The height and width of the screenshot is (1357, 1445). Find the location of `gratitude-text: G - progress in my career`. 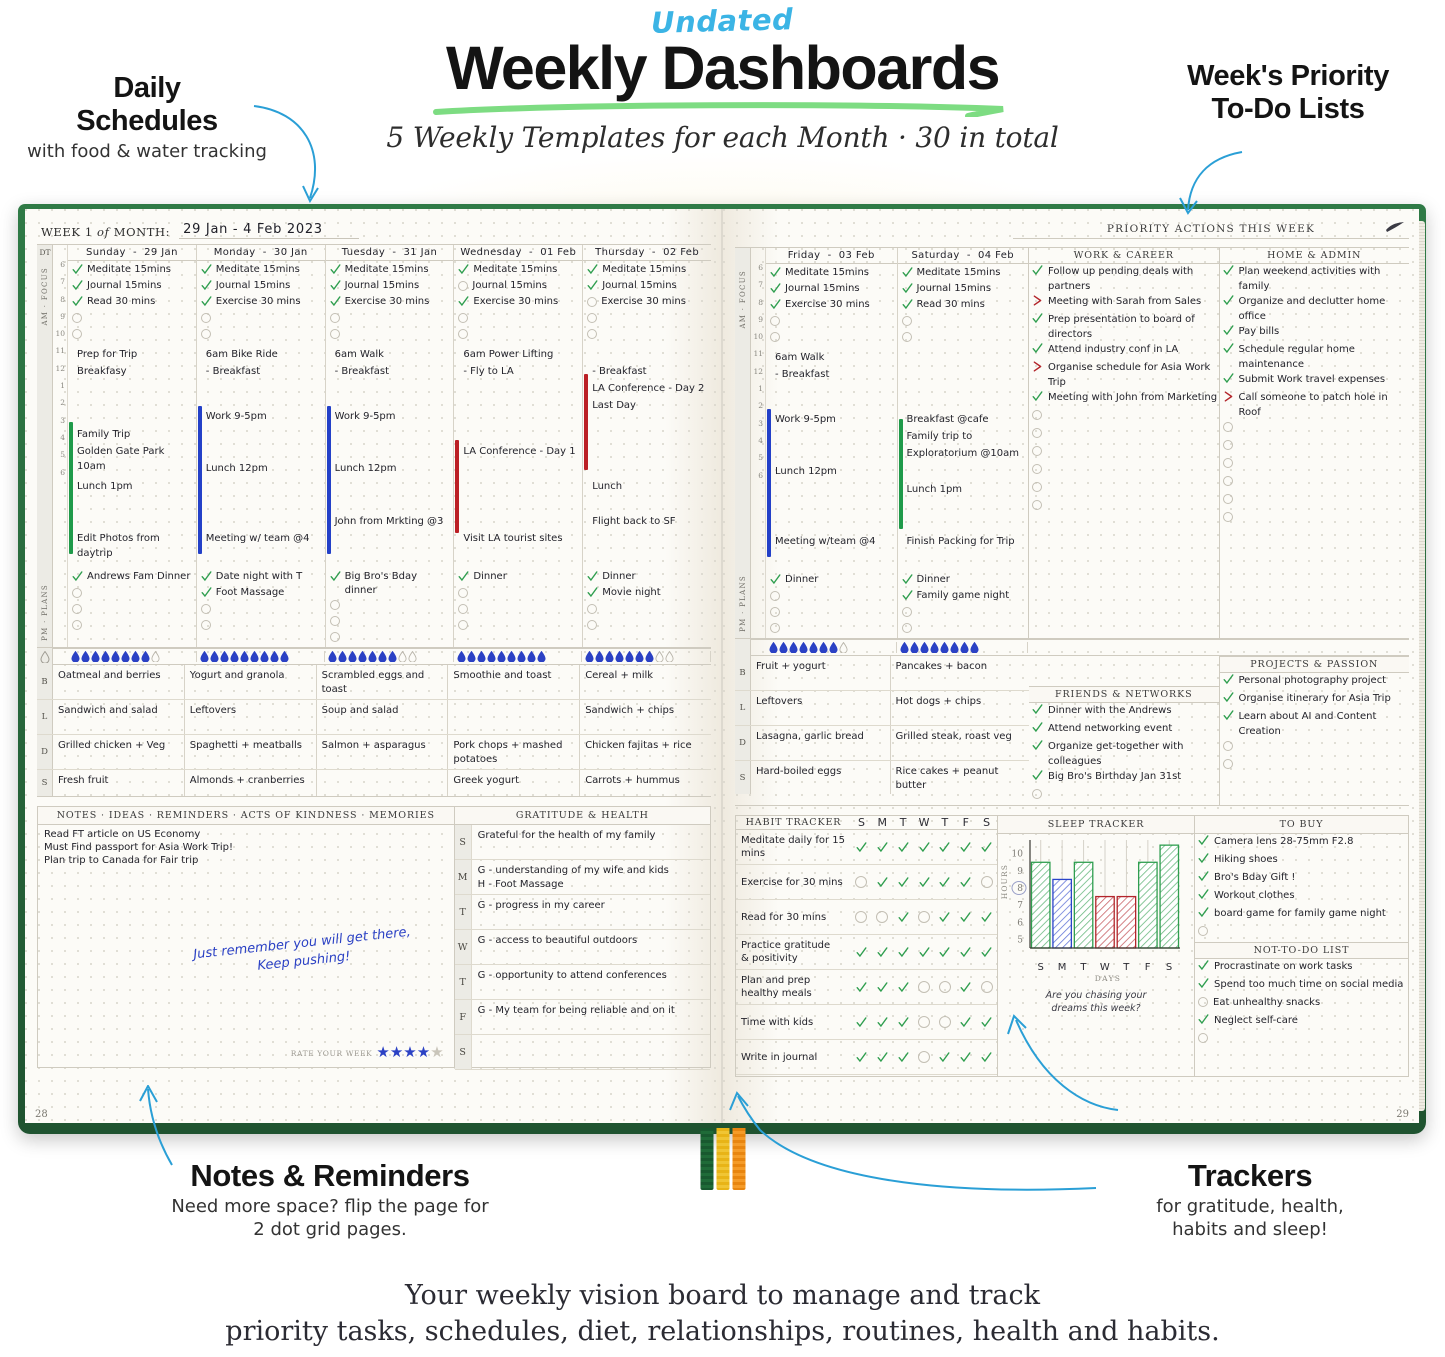

gratitude-text: G - progress in my career is located at coordinates (541, 906).